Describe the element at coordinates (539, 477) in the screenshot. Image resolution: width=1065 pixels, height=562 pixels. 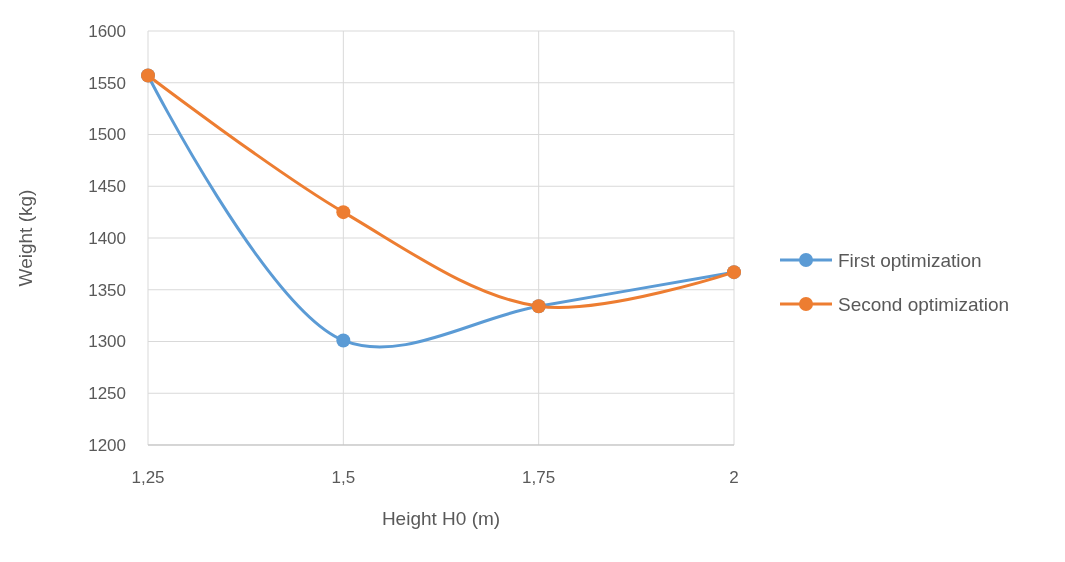
I see `x-tick-label: 1,75` at that location.